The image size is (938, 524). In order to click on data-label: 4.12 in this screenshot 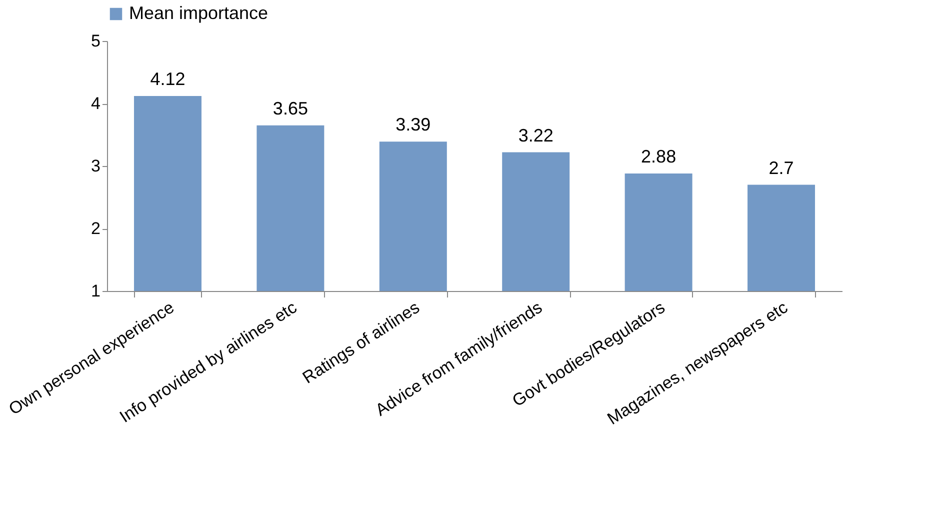, I will do `click(168, 79)`.